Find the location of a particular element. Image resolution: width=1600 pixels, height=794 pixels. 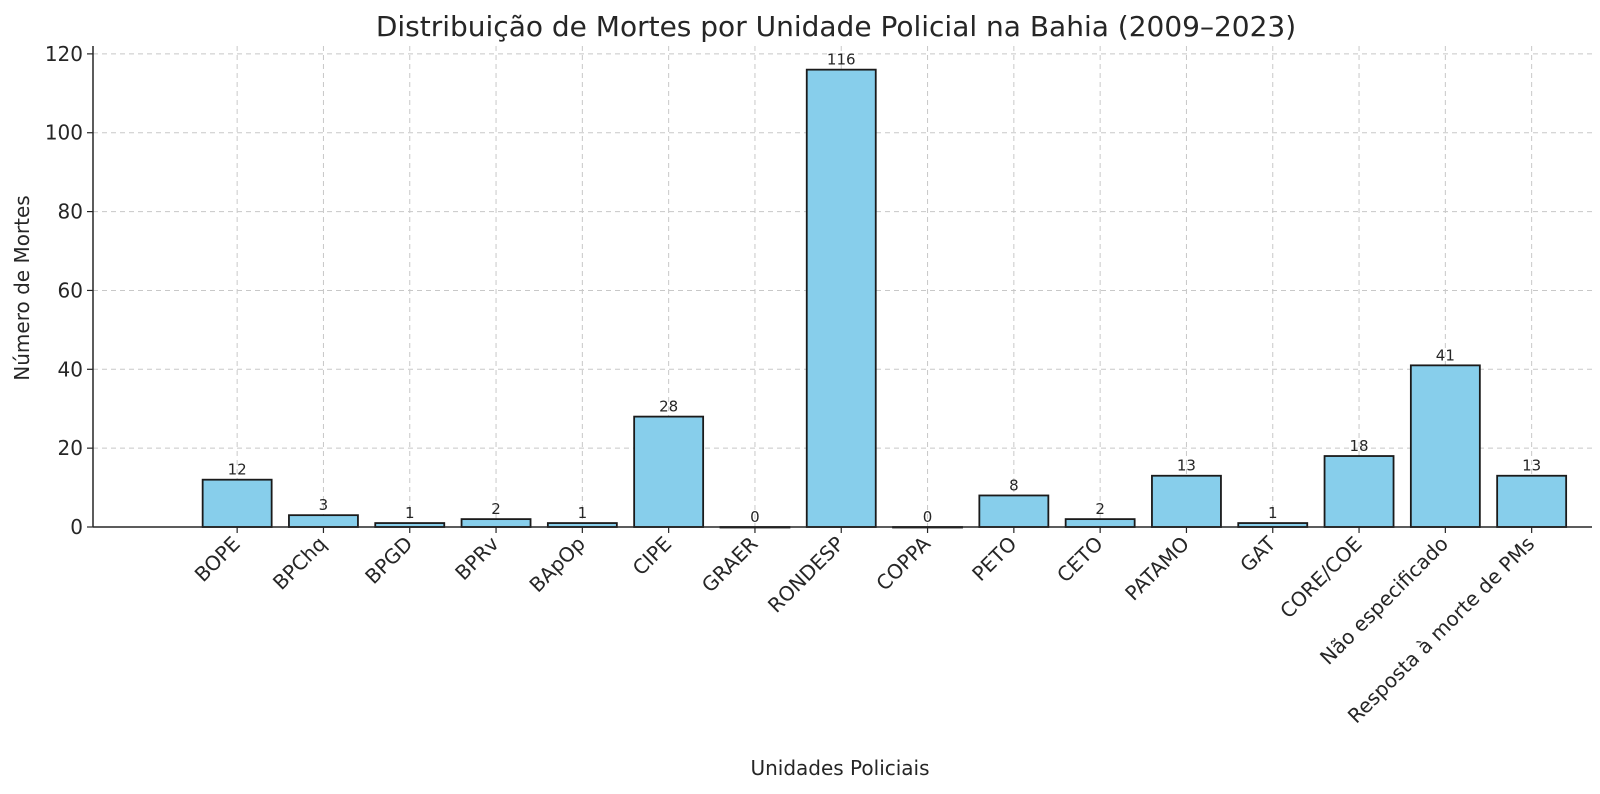

y-tick-label: 60 is located at coordinates (70, 290).